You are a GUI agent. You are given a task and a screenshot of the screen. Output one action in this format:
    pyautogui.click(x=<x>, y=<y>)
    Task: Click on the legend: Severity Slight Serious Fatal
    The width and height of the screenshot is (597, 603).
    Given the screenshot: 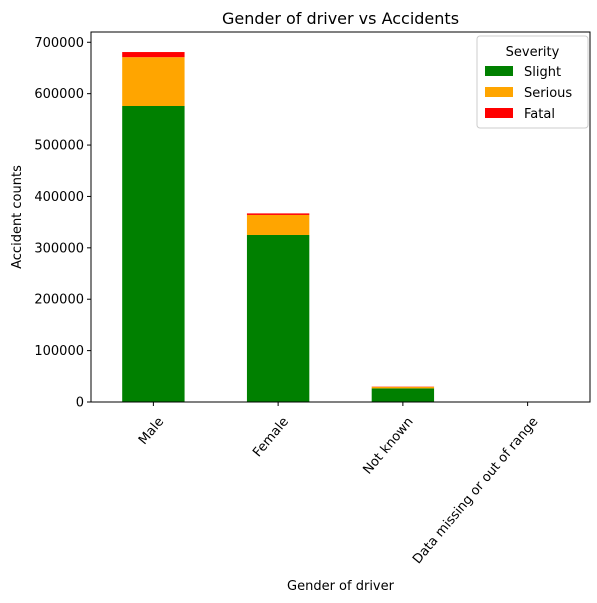 What is the action you would take?
    pyautogui.click(x=532, y=82)
    